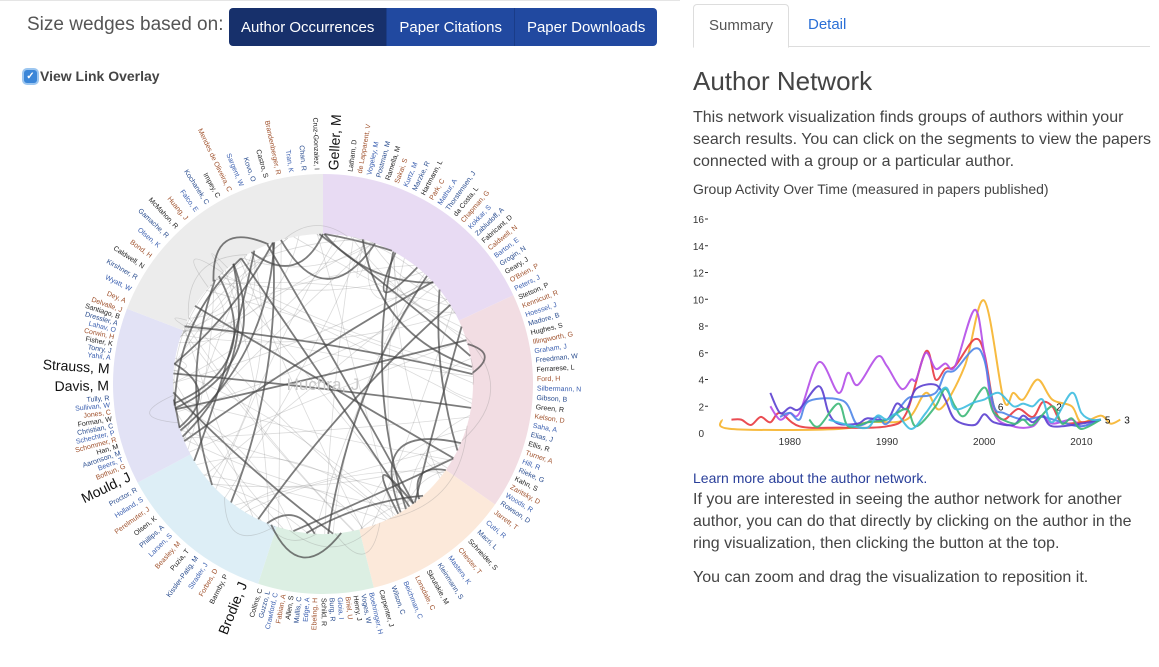 The height and width of the screenshot is (667, 1159). Describe the element at coordinates (549, 419) in the screenshot. I see `author-label: Kelson, D` at that location.